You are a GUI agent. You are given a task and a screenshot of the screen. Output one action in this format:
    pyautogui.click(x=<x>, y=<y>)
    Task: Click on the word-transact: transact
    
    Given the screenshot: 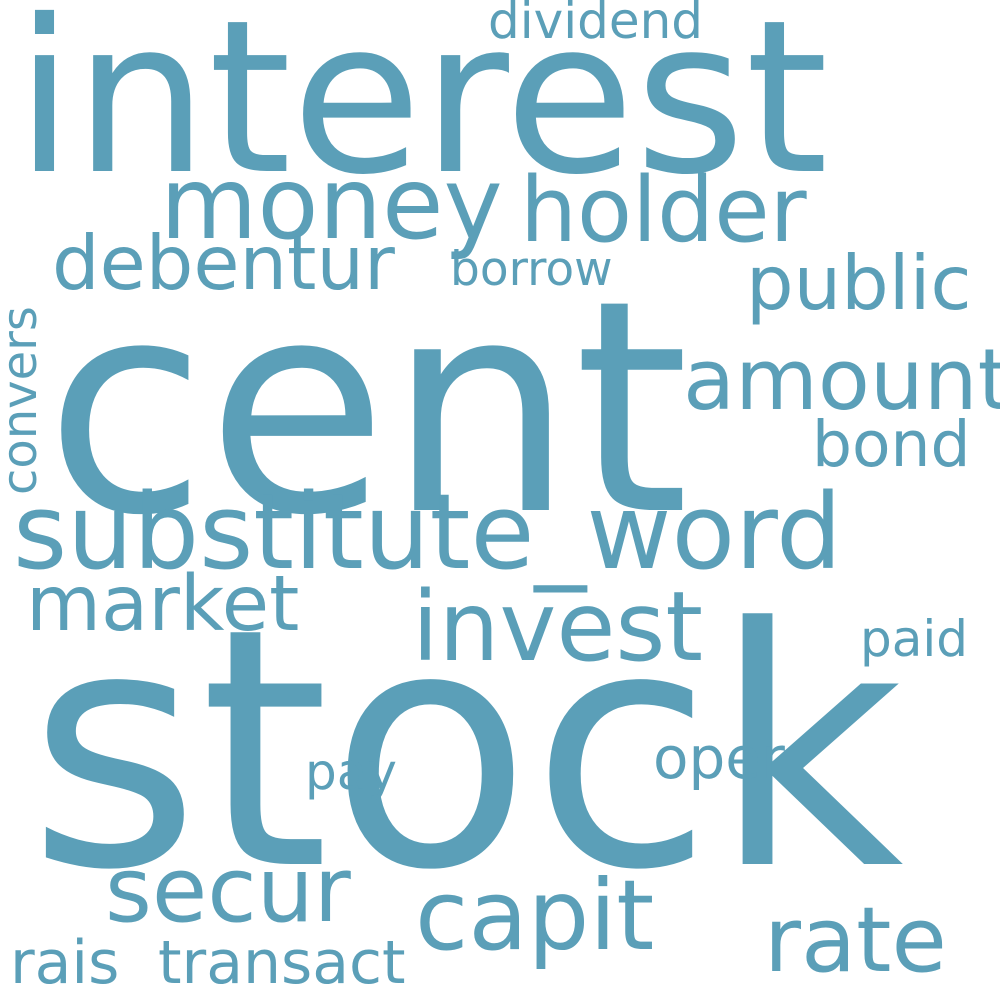 What is the action you would take?
    pyautogui.click(x=282, y=963)
    